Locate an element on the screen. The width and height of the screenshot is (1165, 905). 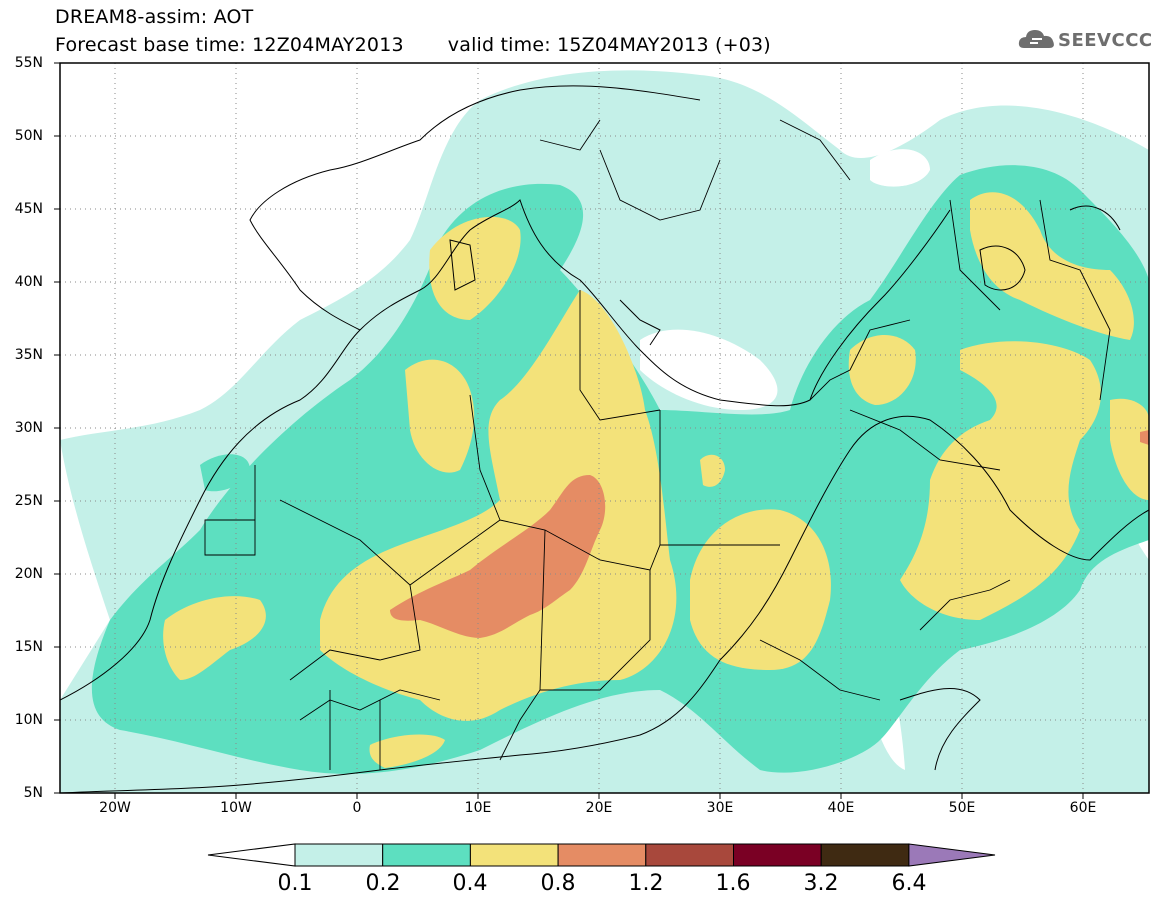
colorbar-label: 1.6 is located at coordinates (733, 883).